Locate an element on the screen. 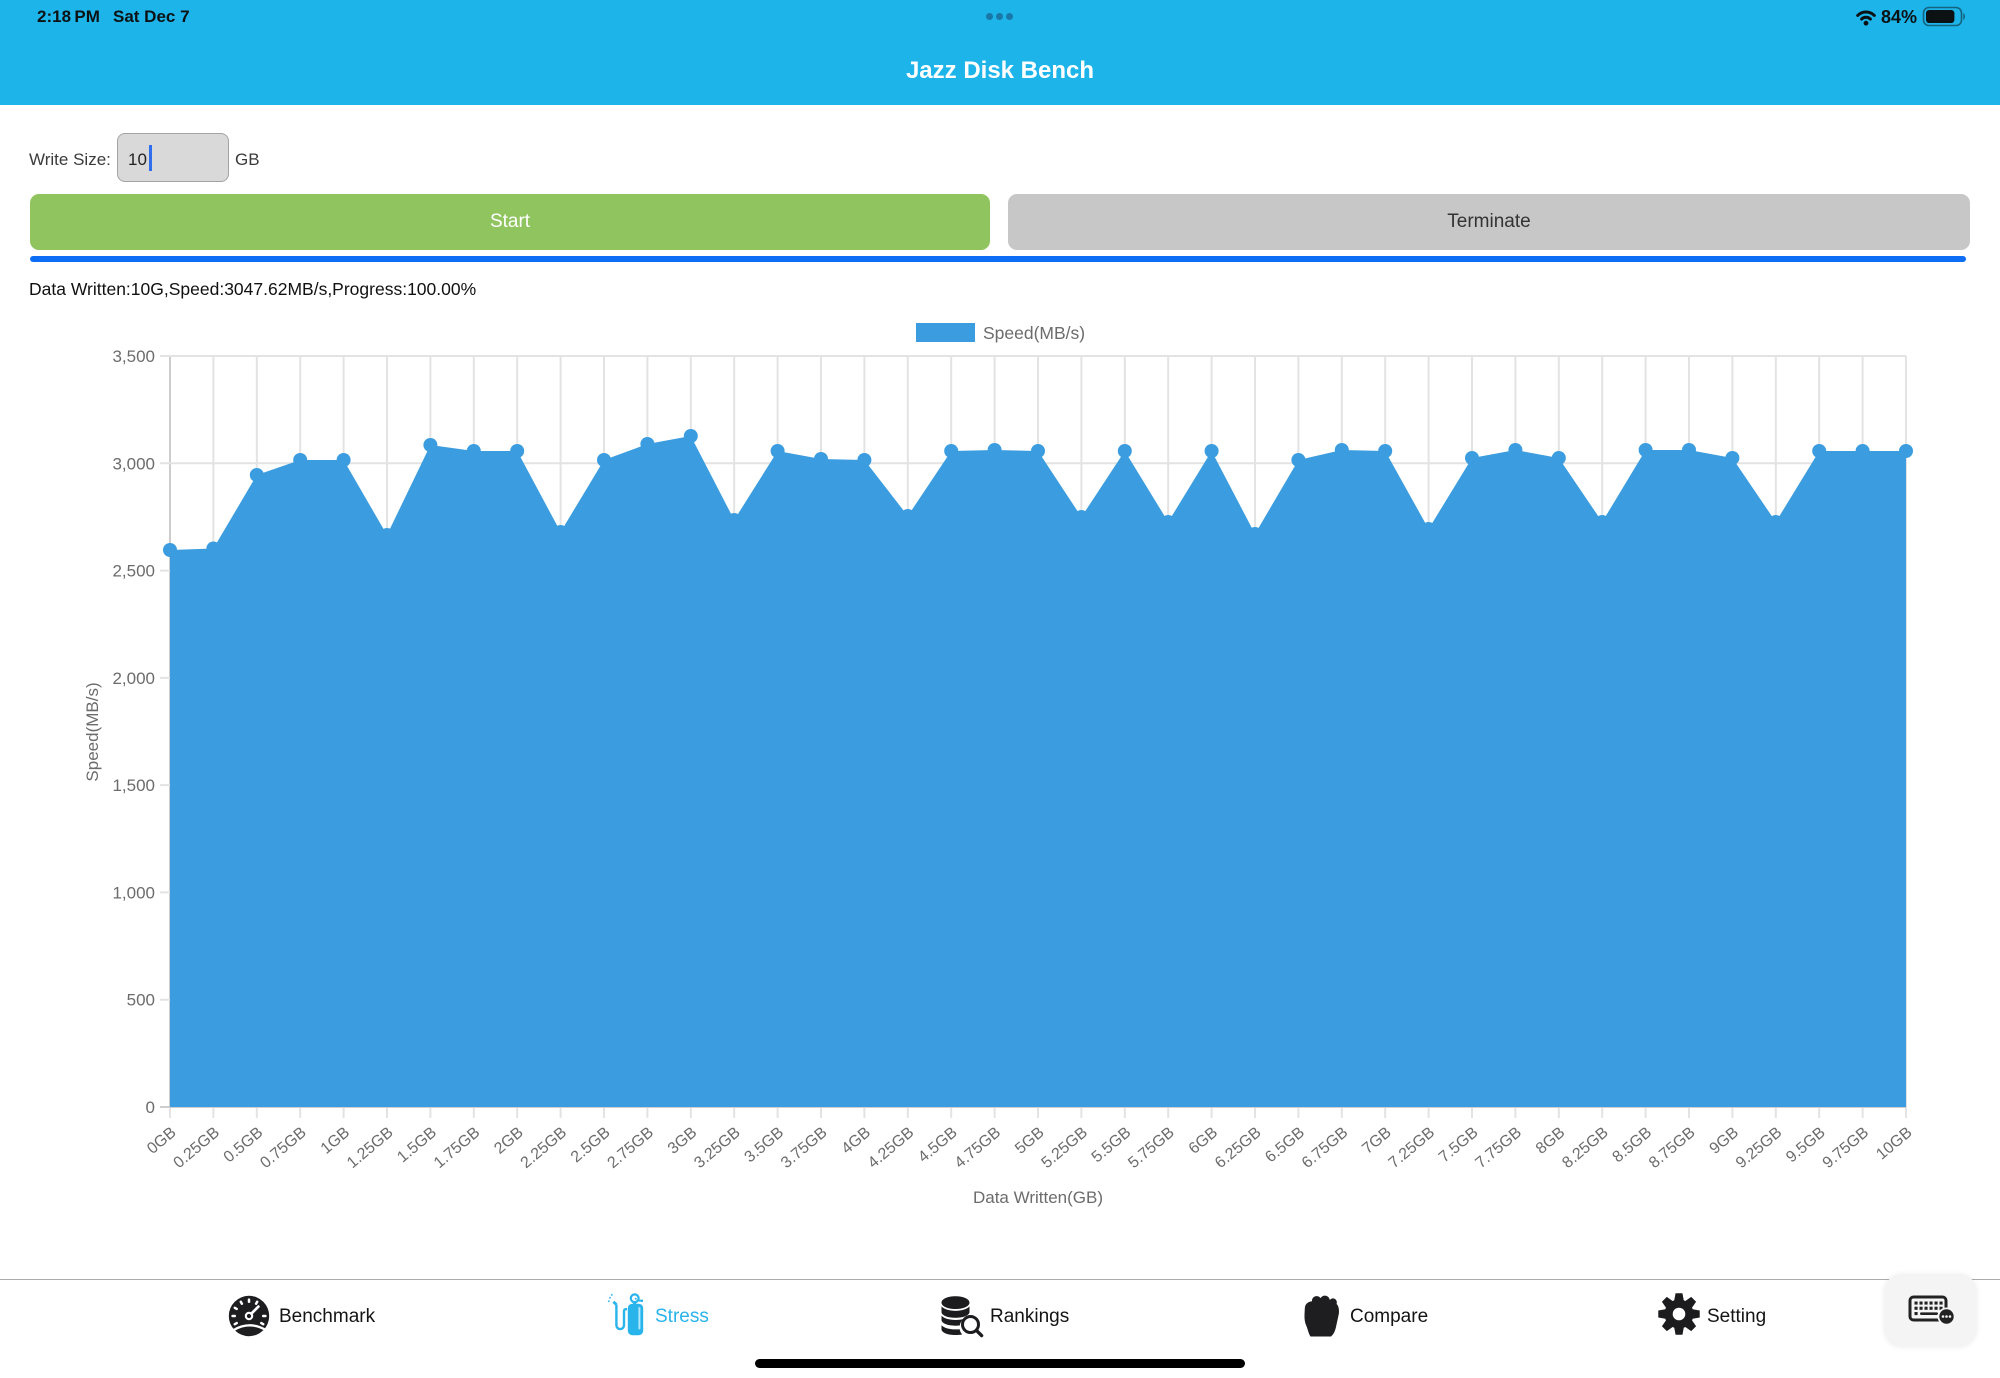  svg-text: 4.75GB is located at coordinates (978, 1148).